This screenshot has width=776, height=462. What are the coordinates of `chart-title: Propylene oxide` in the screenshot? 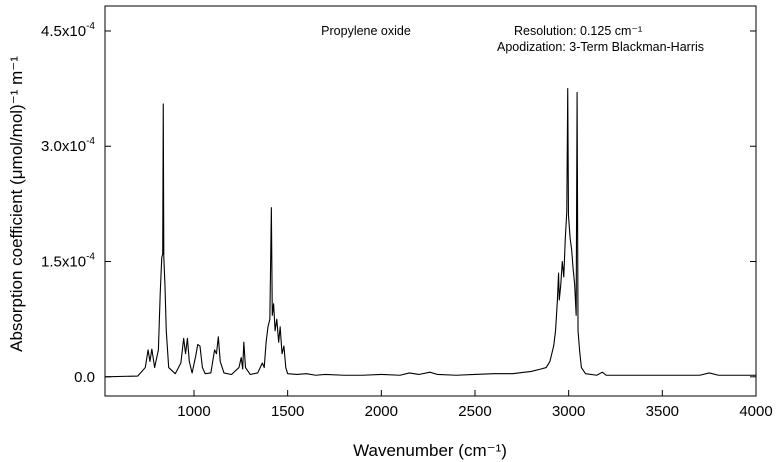 It's located at (366, 31).